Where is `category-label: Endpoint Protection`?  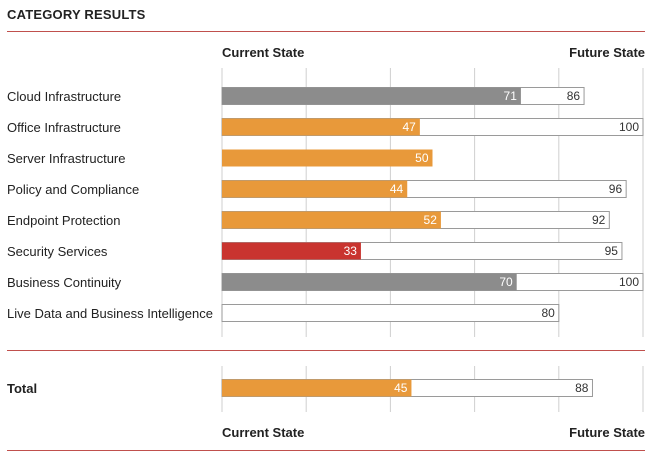
category-label: Endpoint Protection is located at coordinates (63, 220).